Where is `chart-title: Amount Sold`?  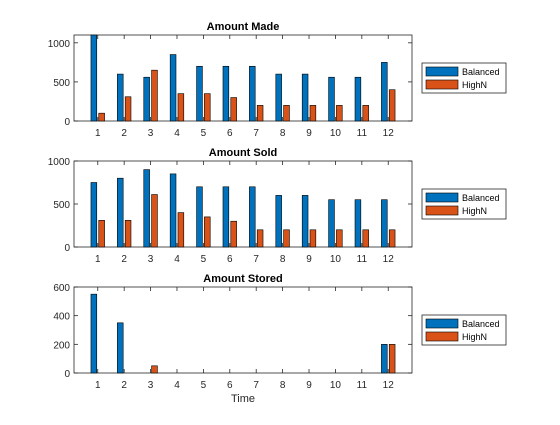 chart-title: Amount Sold is located at coordinates (243, 153).